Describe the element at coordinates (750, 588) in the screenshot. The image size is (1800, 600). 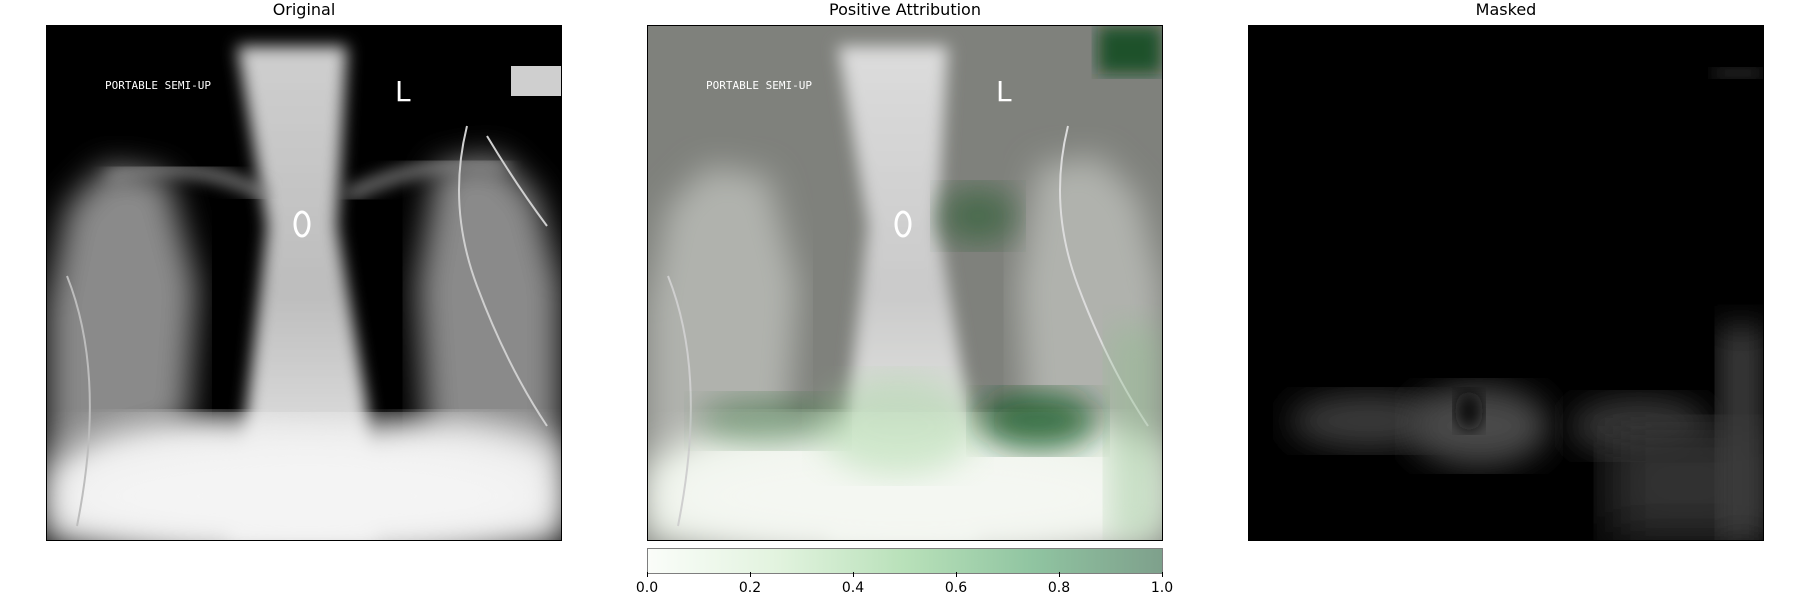
I see `colorbar-tick-label: 0.2` at that location.